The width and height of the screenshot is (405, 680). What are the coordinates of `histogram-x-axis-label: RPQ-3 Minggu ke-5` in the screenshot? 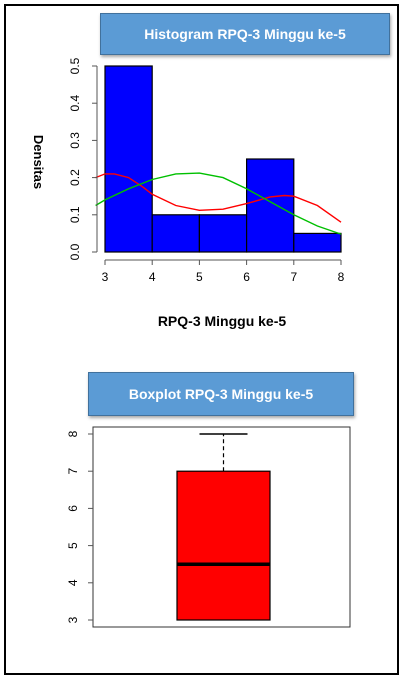 It's located at (222, 321).